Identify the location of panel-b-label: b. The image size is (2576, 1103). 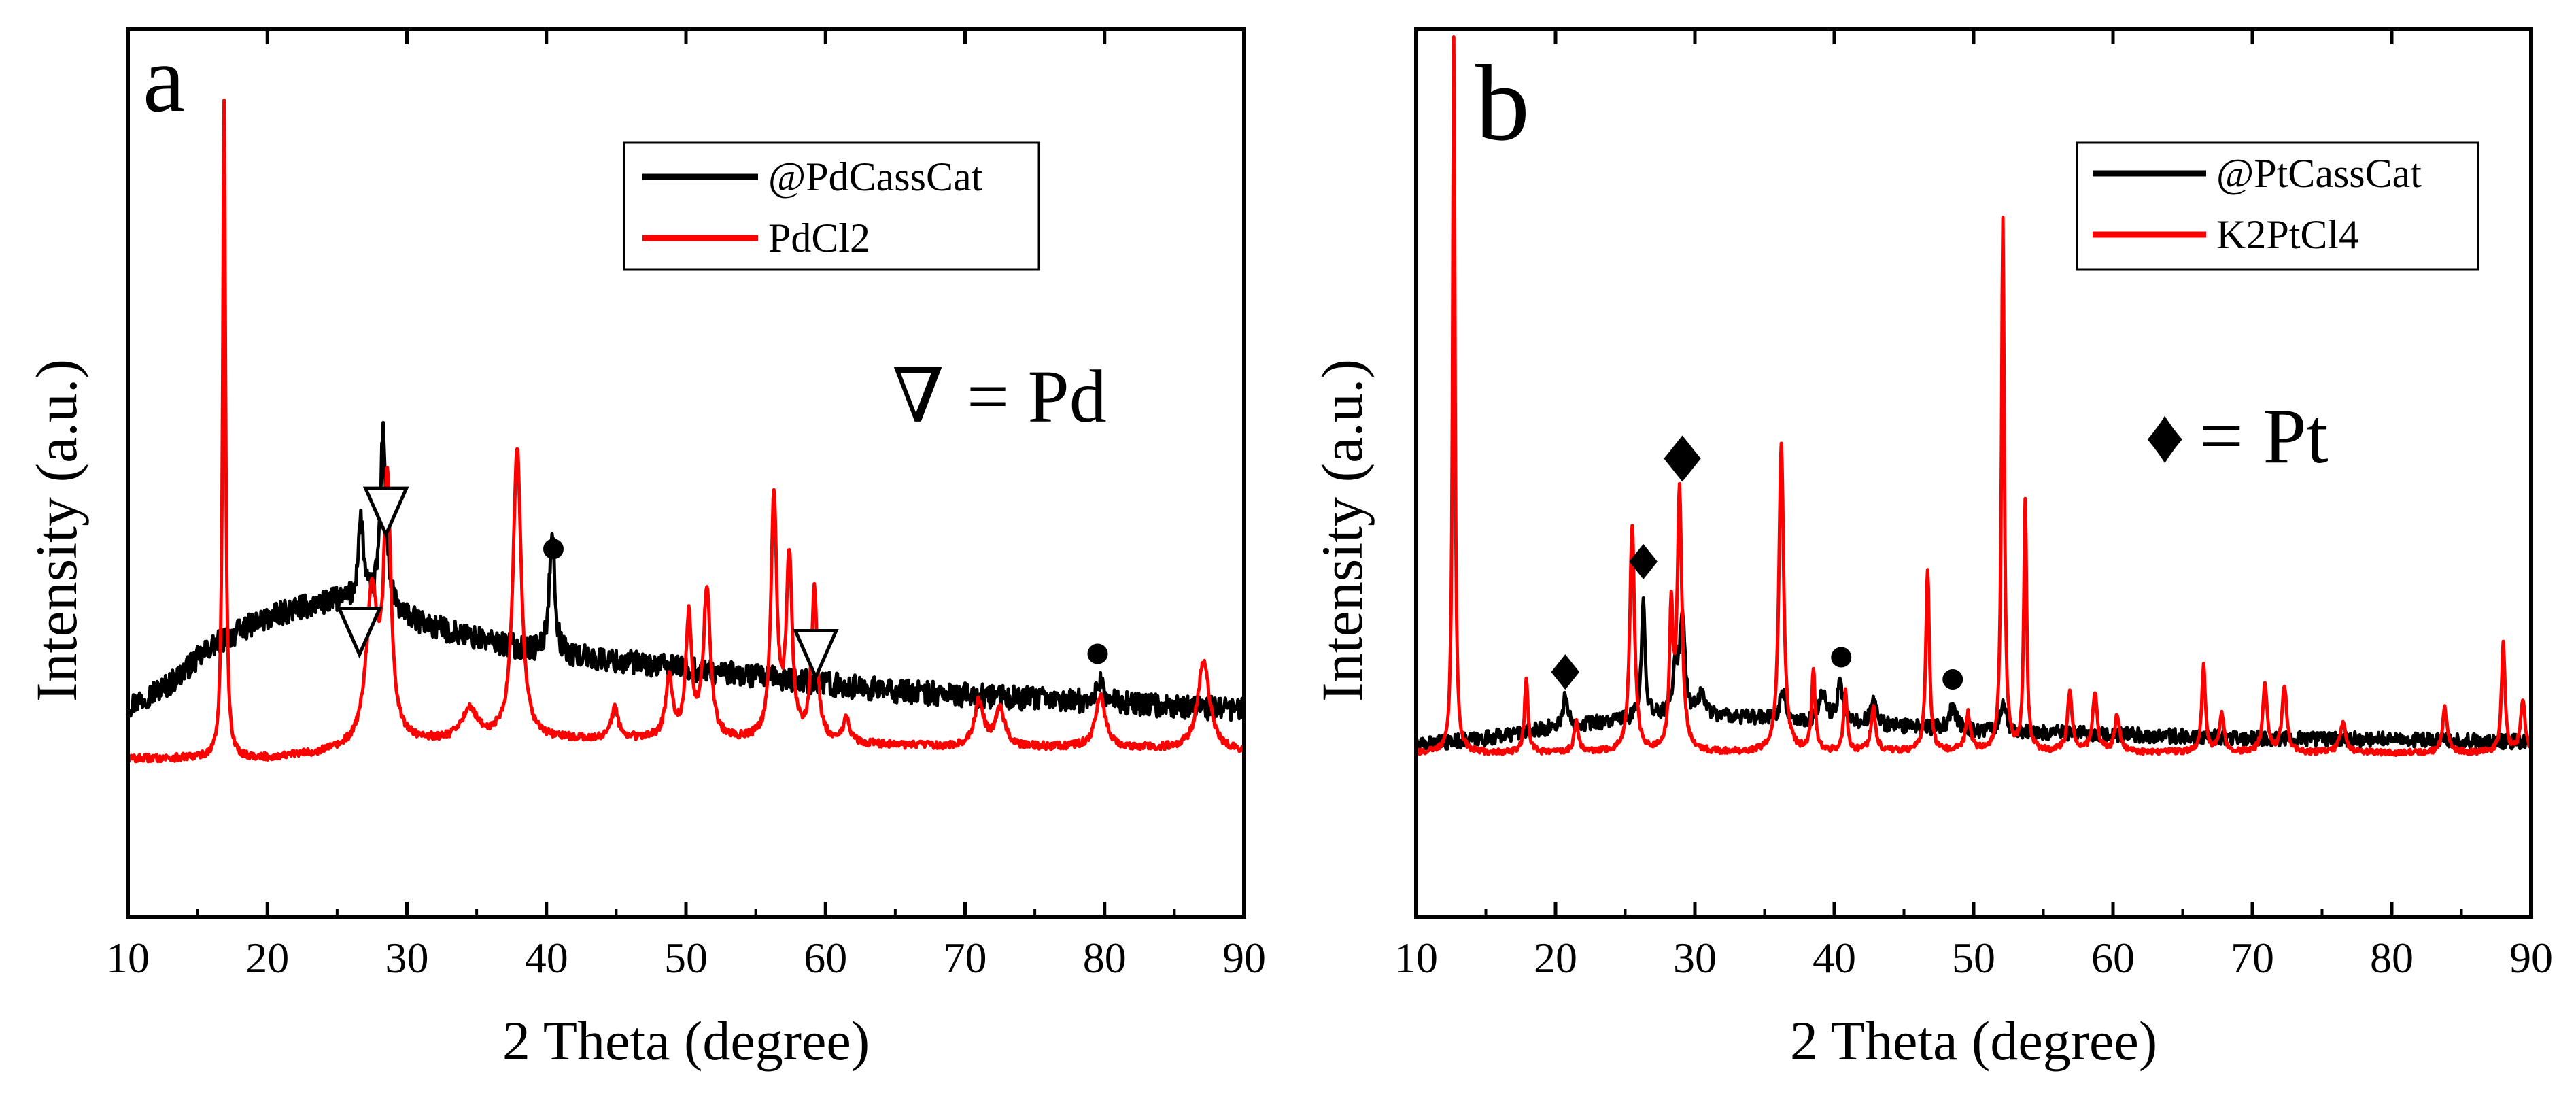
(1502, 102).